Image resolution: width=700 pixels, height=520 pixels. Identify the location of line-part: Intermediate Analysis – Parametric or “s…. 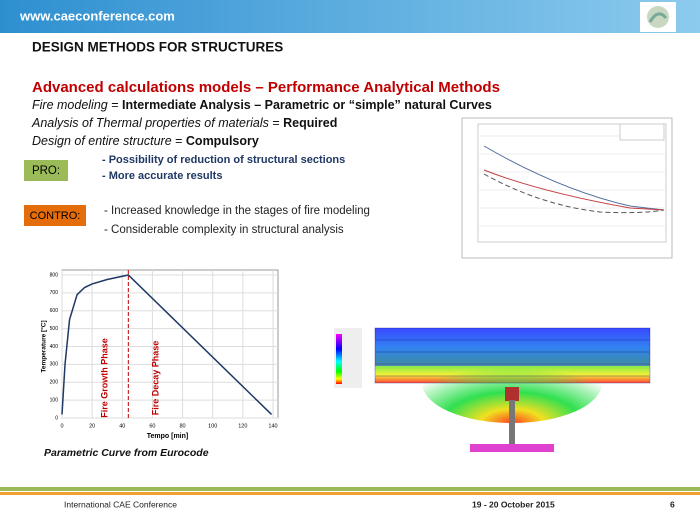
(307, 105).